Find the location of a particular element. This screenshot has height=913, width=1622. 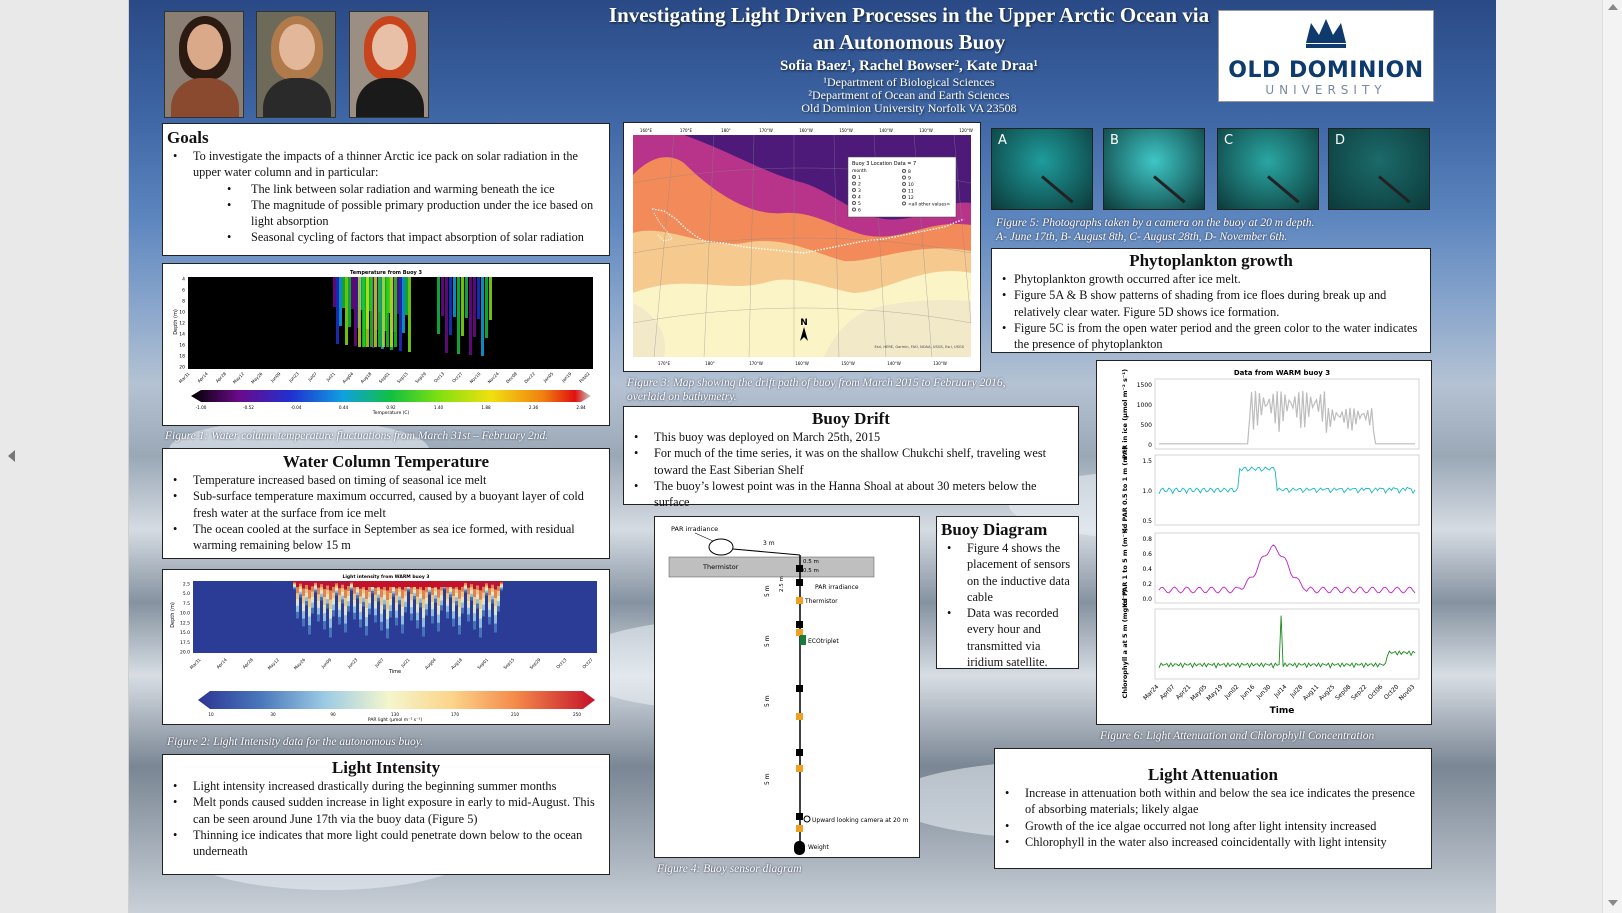

map-top-tick: 120°W is located at coordinates (966, 130).